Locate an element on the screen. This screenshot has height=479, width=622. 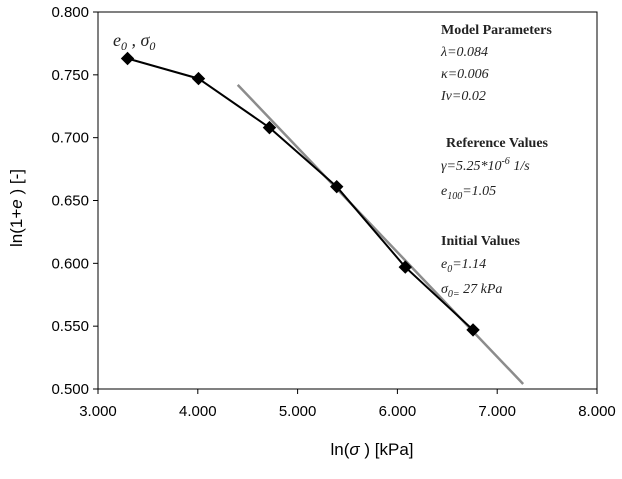
y-tick-label: 0.600 is located at coordinates (70, 263).